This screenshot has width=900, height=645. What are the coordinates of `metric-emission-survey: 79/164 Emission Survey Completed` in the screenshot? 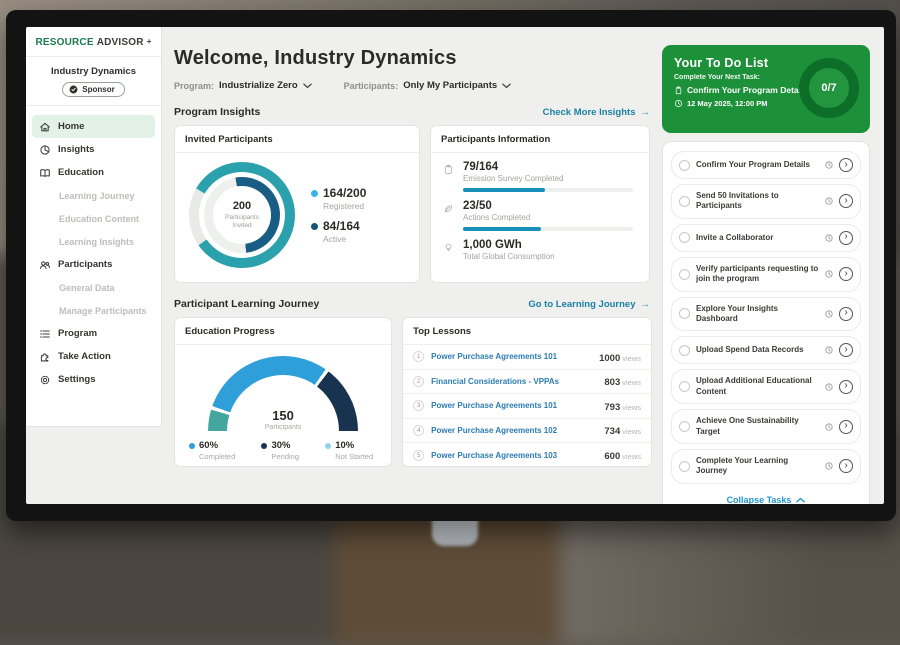 It's located at (540, 172).